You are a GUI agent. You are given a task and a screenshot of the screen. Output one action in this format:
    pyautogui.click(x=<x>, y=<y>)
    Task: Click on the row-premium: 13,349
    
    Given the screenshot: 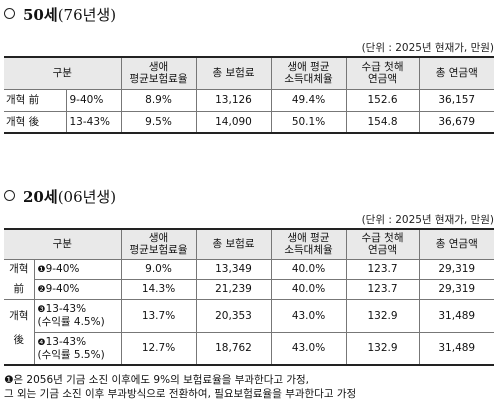 What is the action you would take?
    pyautogui.click(x=233, y=269)
    